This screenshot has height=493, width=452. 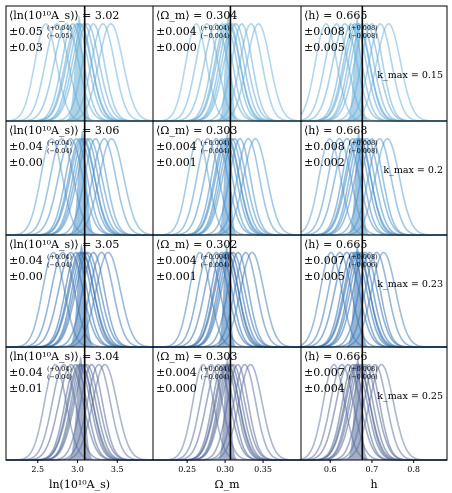 What do you see at coordinates (263, 469) in the screenshot?
I see `x-tick-label: 0.35` at bounding box center [263, 469].